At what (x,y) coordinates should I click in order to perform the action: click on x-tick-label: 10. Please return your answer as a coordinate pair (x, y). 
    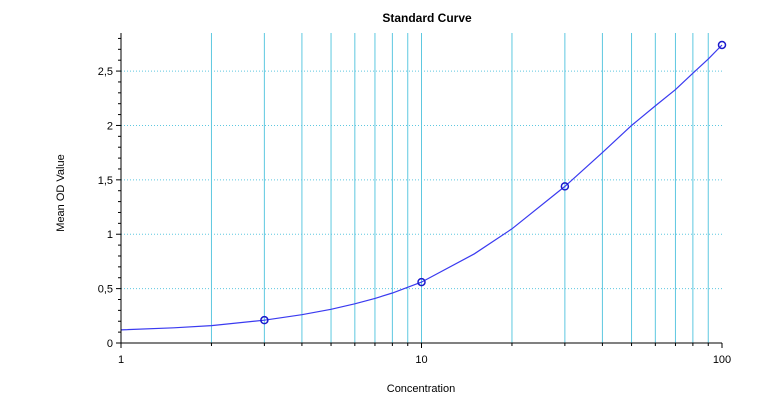
    Looking at the image, I should click on (421, 360).